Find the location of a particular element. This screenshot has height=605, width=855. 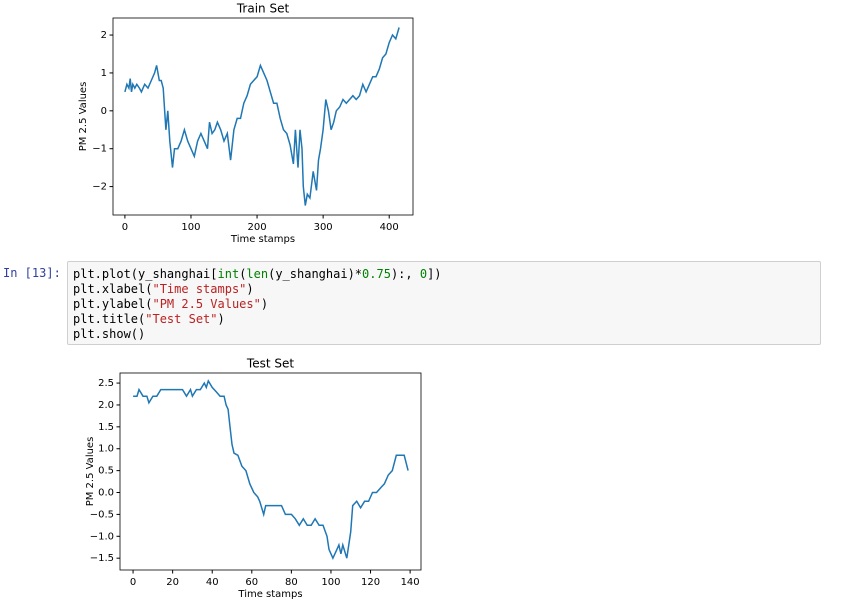

y-tick-label: 1.5 is located at coordinates (106, 427).